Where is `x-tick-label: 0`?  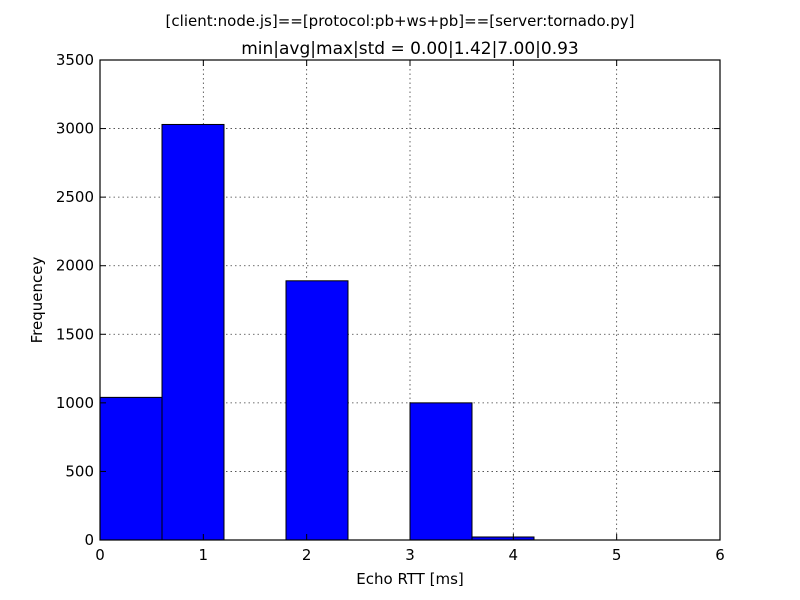
x-tick-label: 0 is located at coordinates (100, 555).